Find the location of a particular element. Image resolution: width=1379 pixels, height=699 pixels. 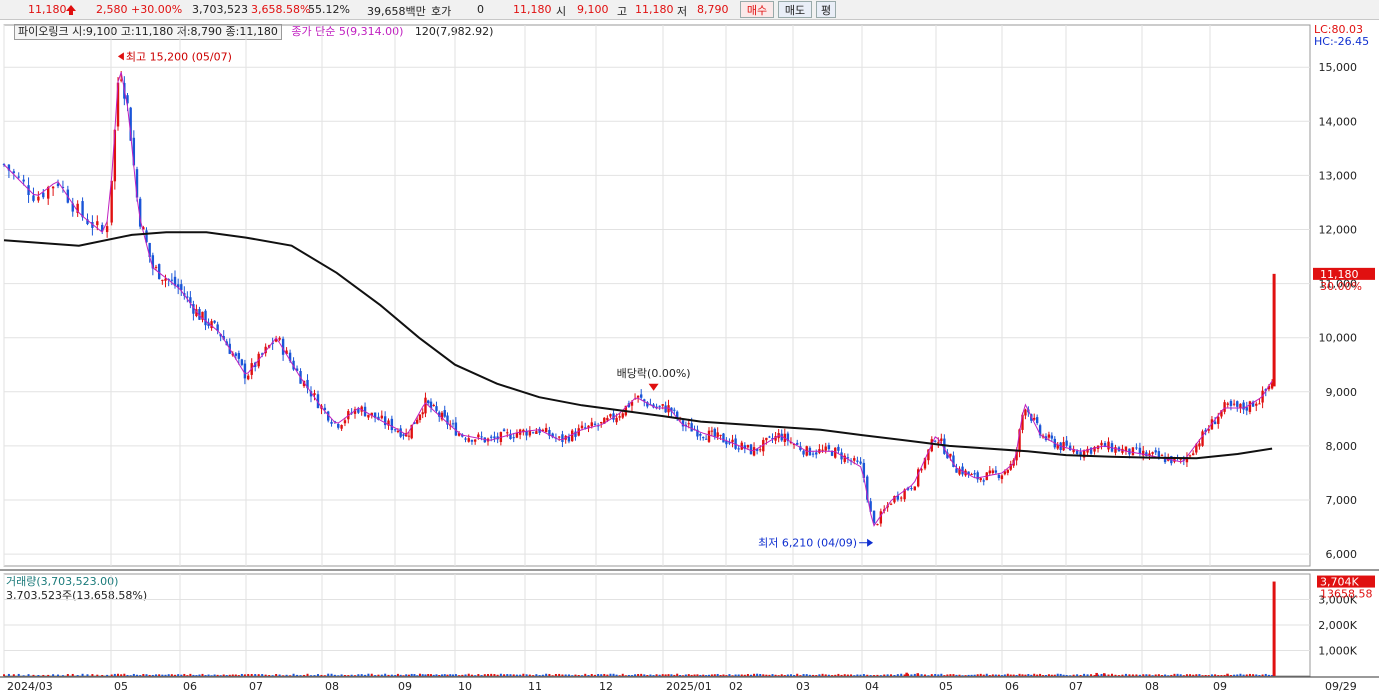

eval-button: 평 is located at coordinates (826, 9).